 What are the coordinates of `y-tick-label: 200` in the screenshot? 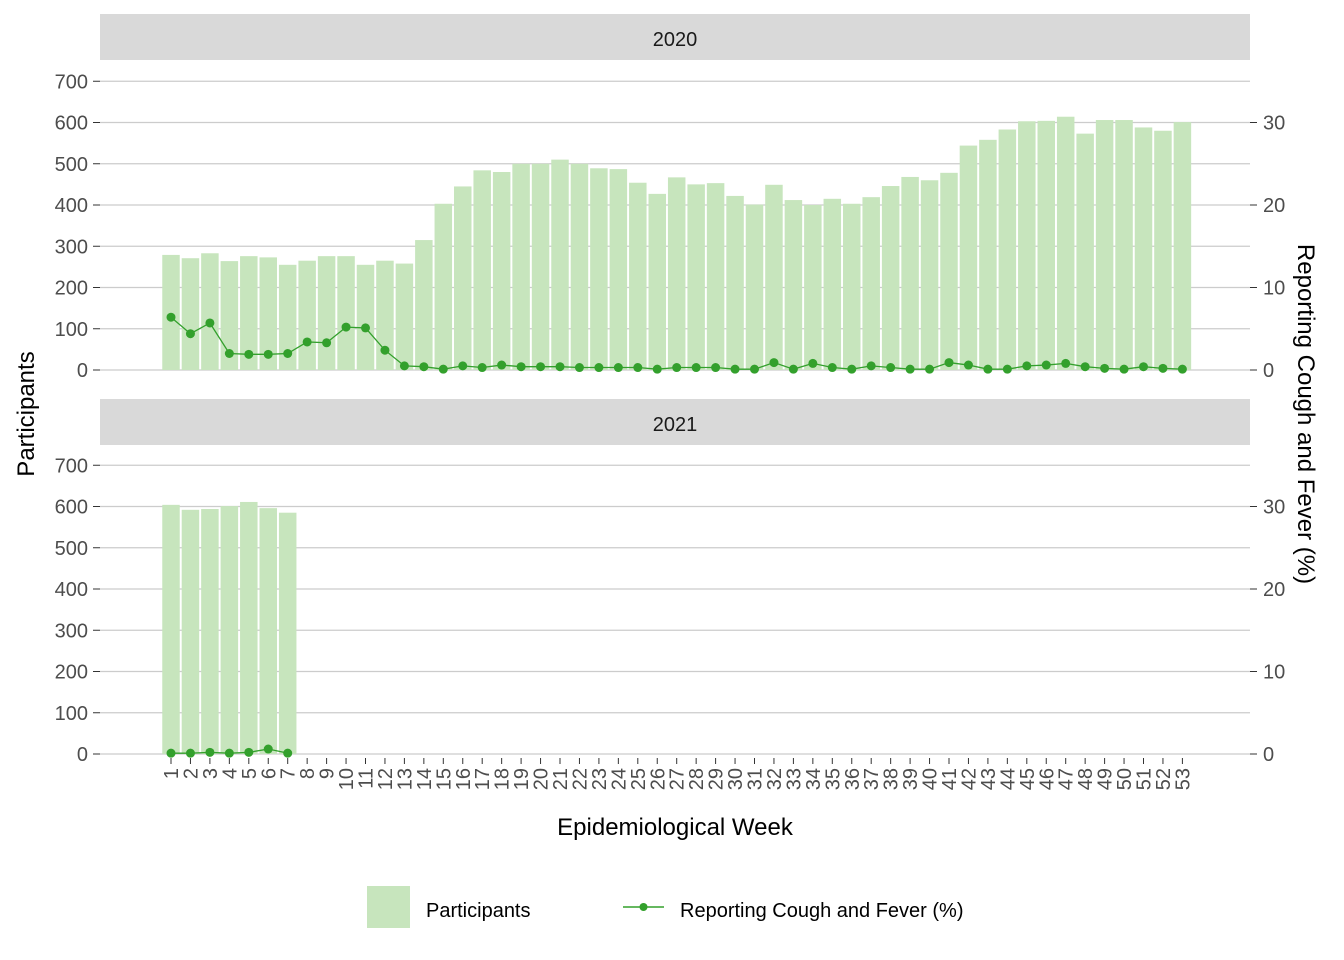 It's located at (71, 673).